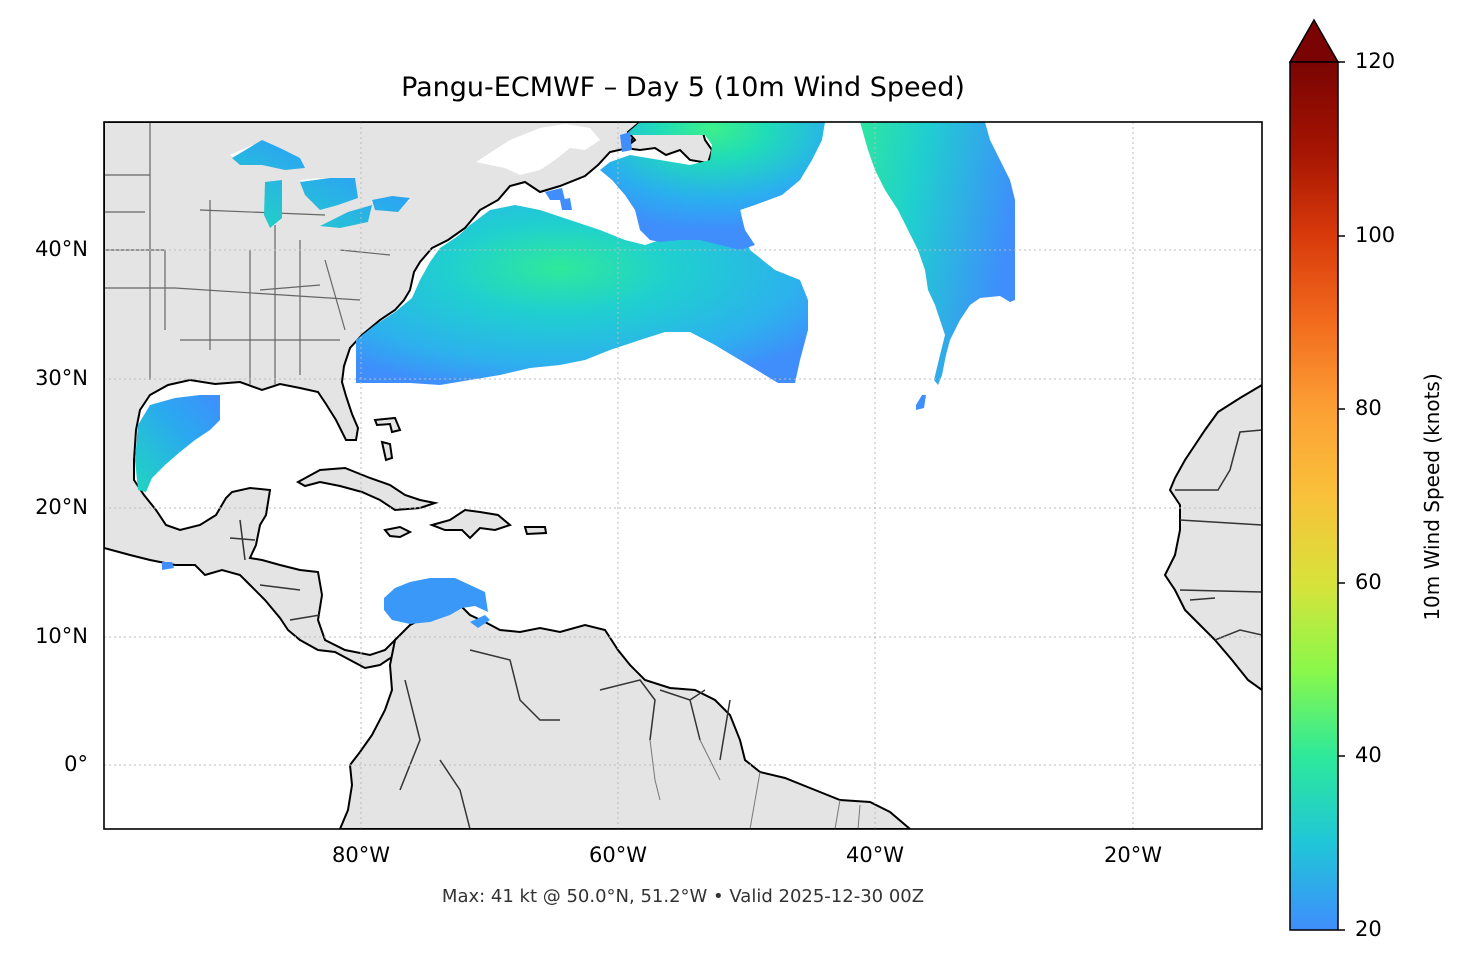 This screenshot has height=969, width=1466. What do you see at coordinates (1133, 855) in the screenshot?
I see `lon-label-20w: 20°W` at bounding box center [1133, 855].